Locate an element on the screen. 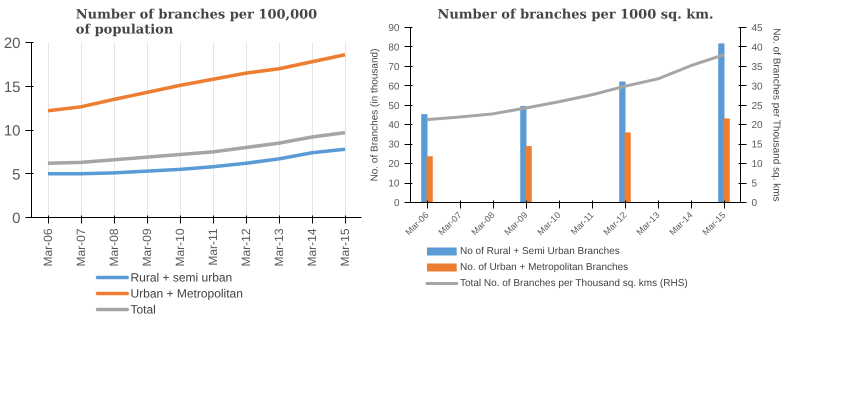 This screenshot has width=860, height=402. y2-tick-label: 15 is located at coordinates (758, 145).